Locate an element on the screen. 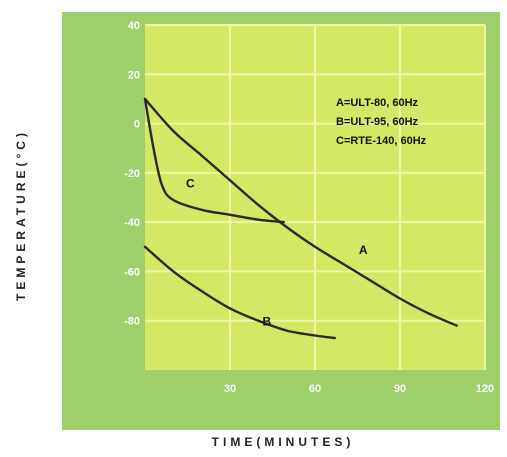  y-tick-label-3: -20 is located at coordinates (132, 174).